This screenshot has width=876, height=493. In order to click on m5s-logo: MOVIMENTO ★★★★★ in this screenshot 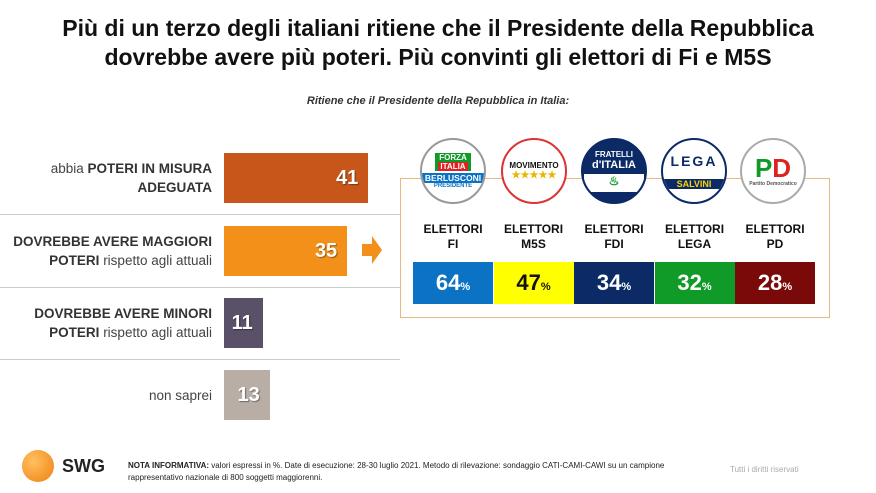, I will do `click(534, 171)`.